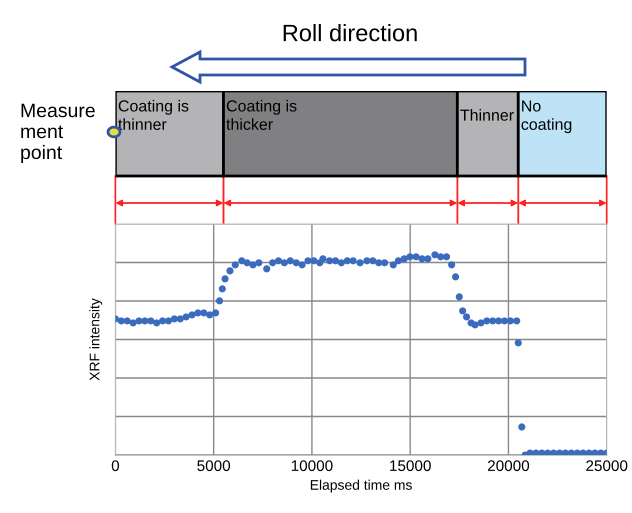 The width and height of the screenshot is (632, 513). What do you see at coordinates (487, 115) in the screenshot?
I see `series-label: Thinner` at bounding box center [487, 115].